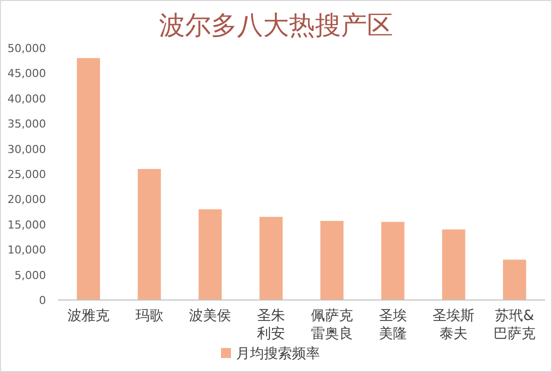 The image size is (552, 372). What do you see at coordinates (27, 73) in the screenshot?
I see `y-tick-label: 45,000` at bounding box center [27, 73].